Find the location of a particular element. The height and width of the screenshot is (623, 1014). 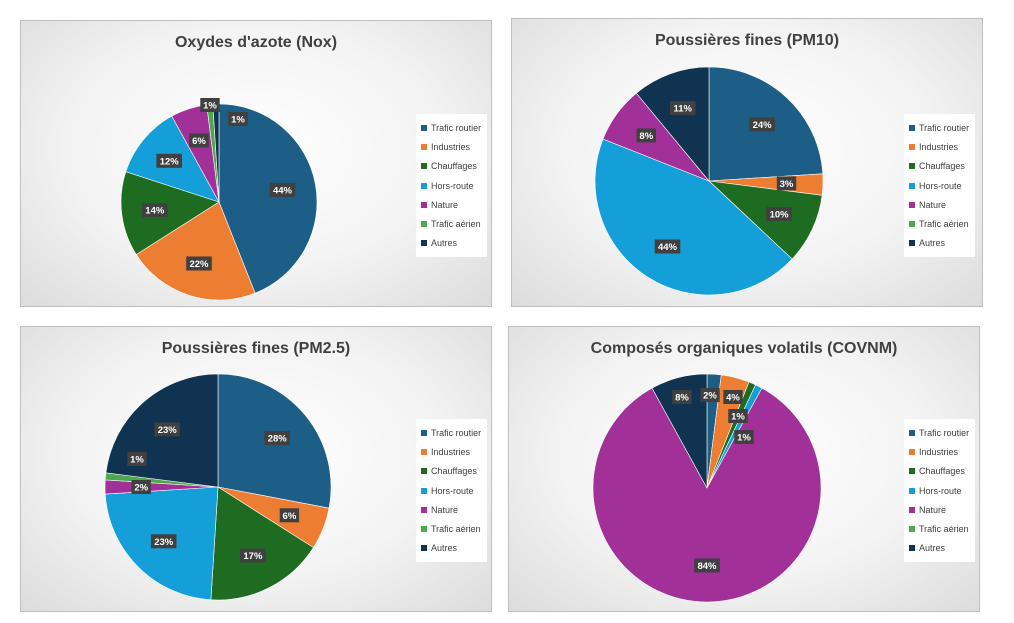

data-label-text: 4% is located at coordinates (733, 398).